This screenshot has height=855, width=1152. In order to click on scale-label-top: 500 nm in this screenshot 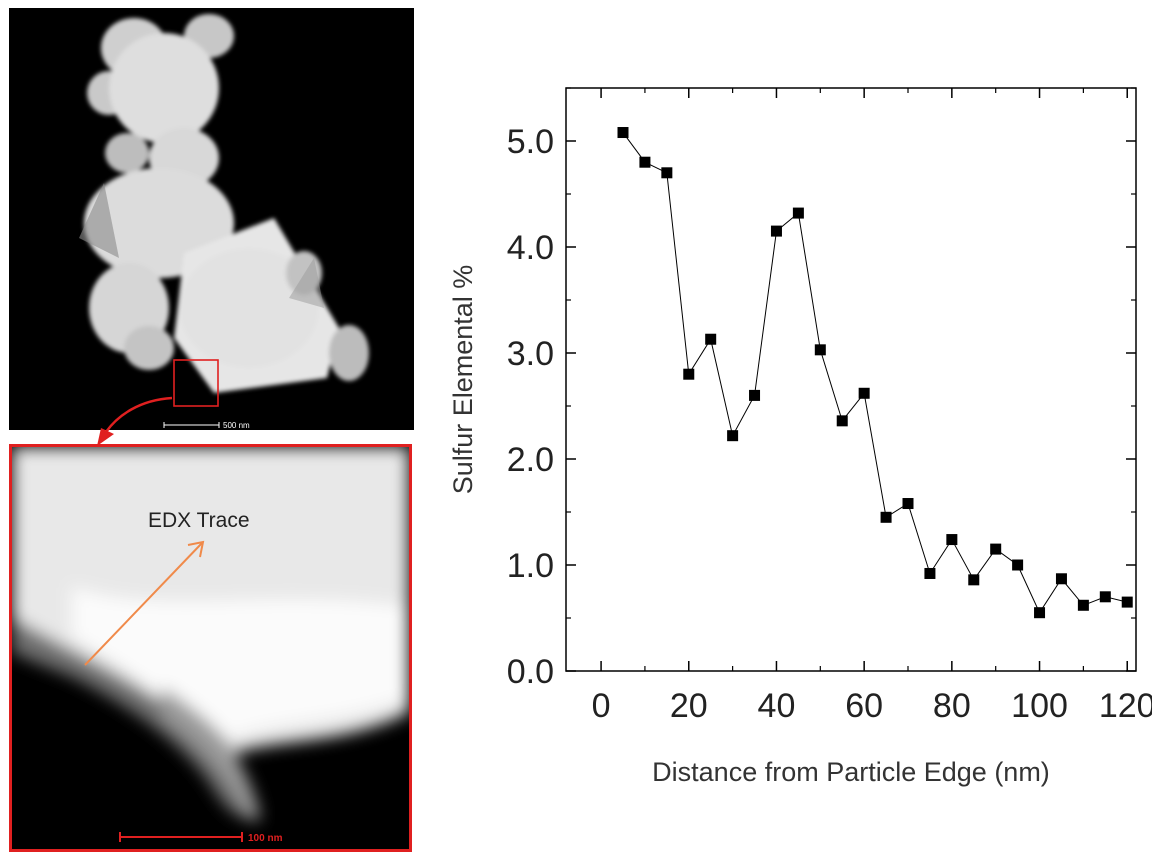, I will do `click(236, 425)`.